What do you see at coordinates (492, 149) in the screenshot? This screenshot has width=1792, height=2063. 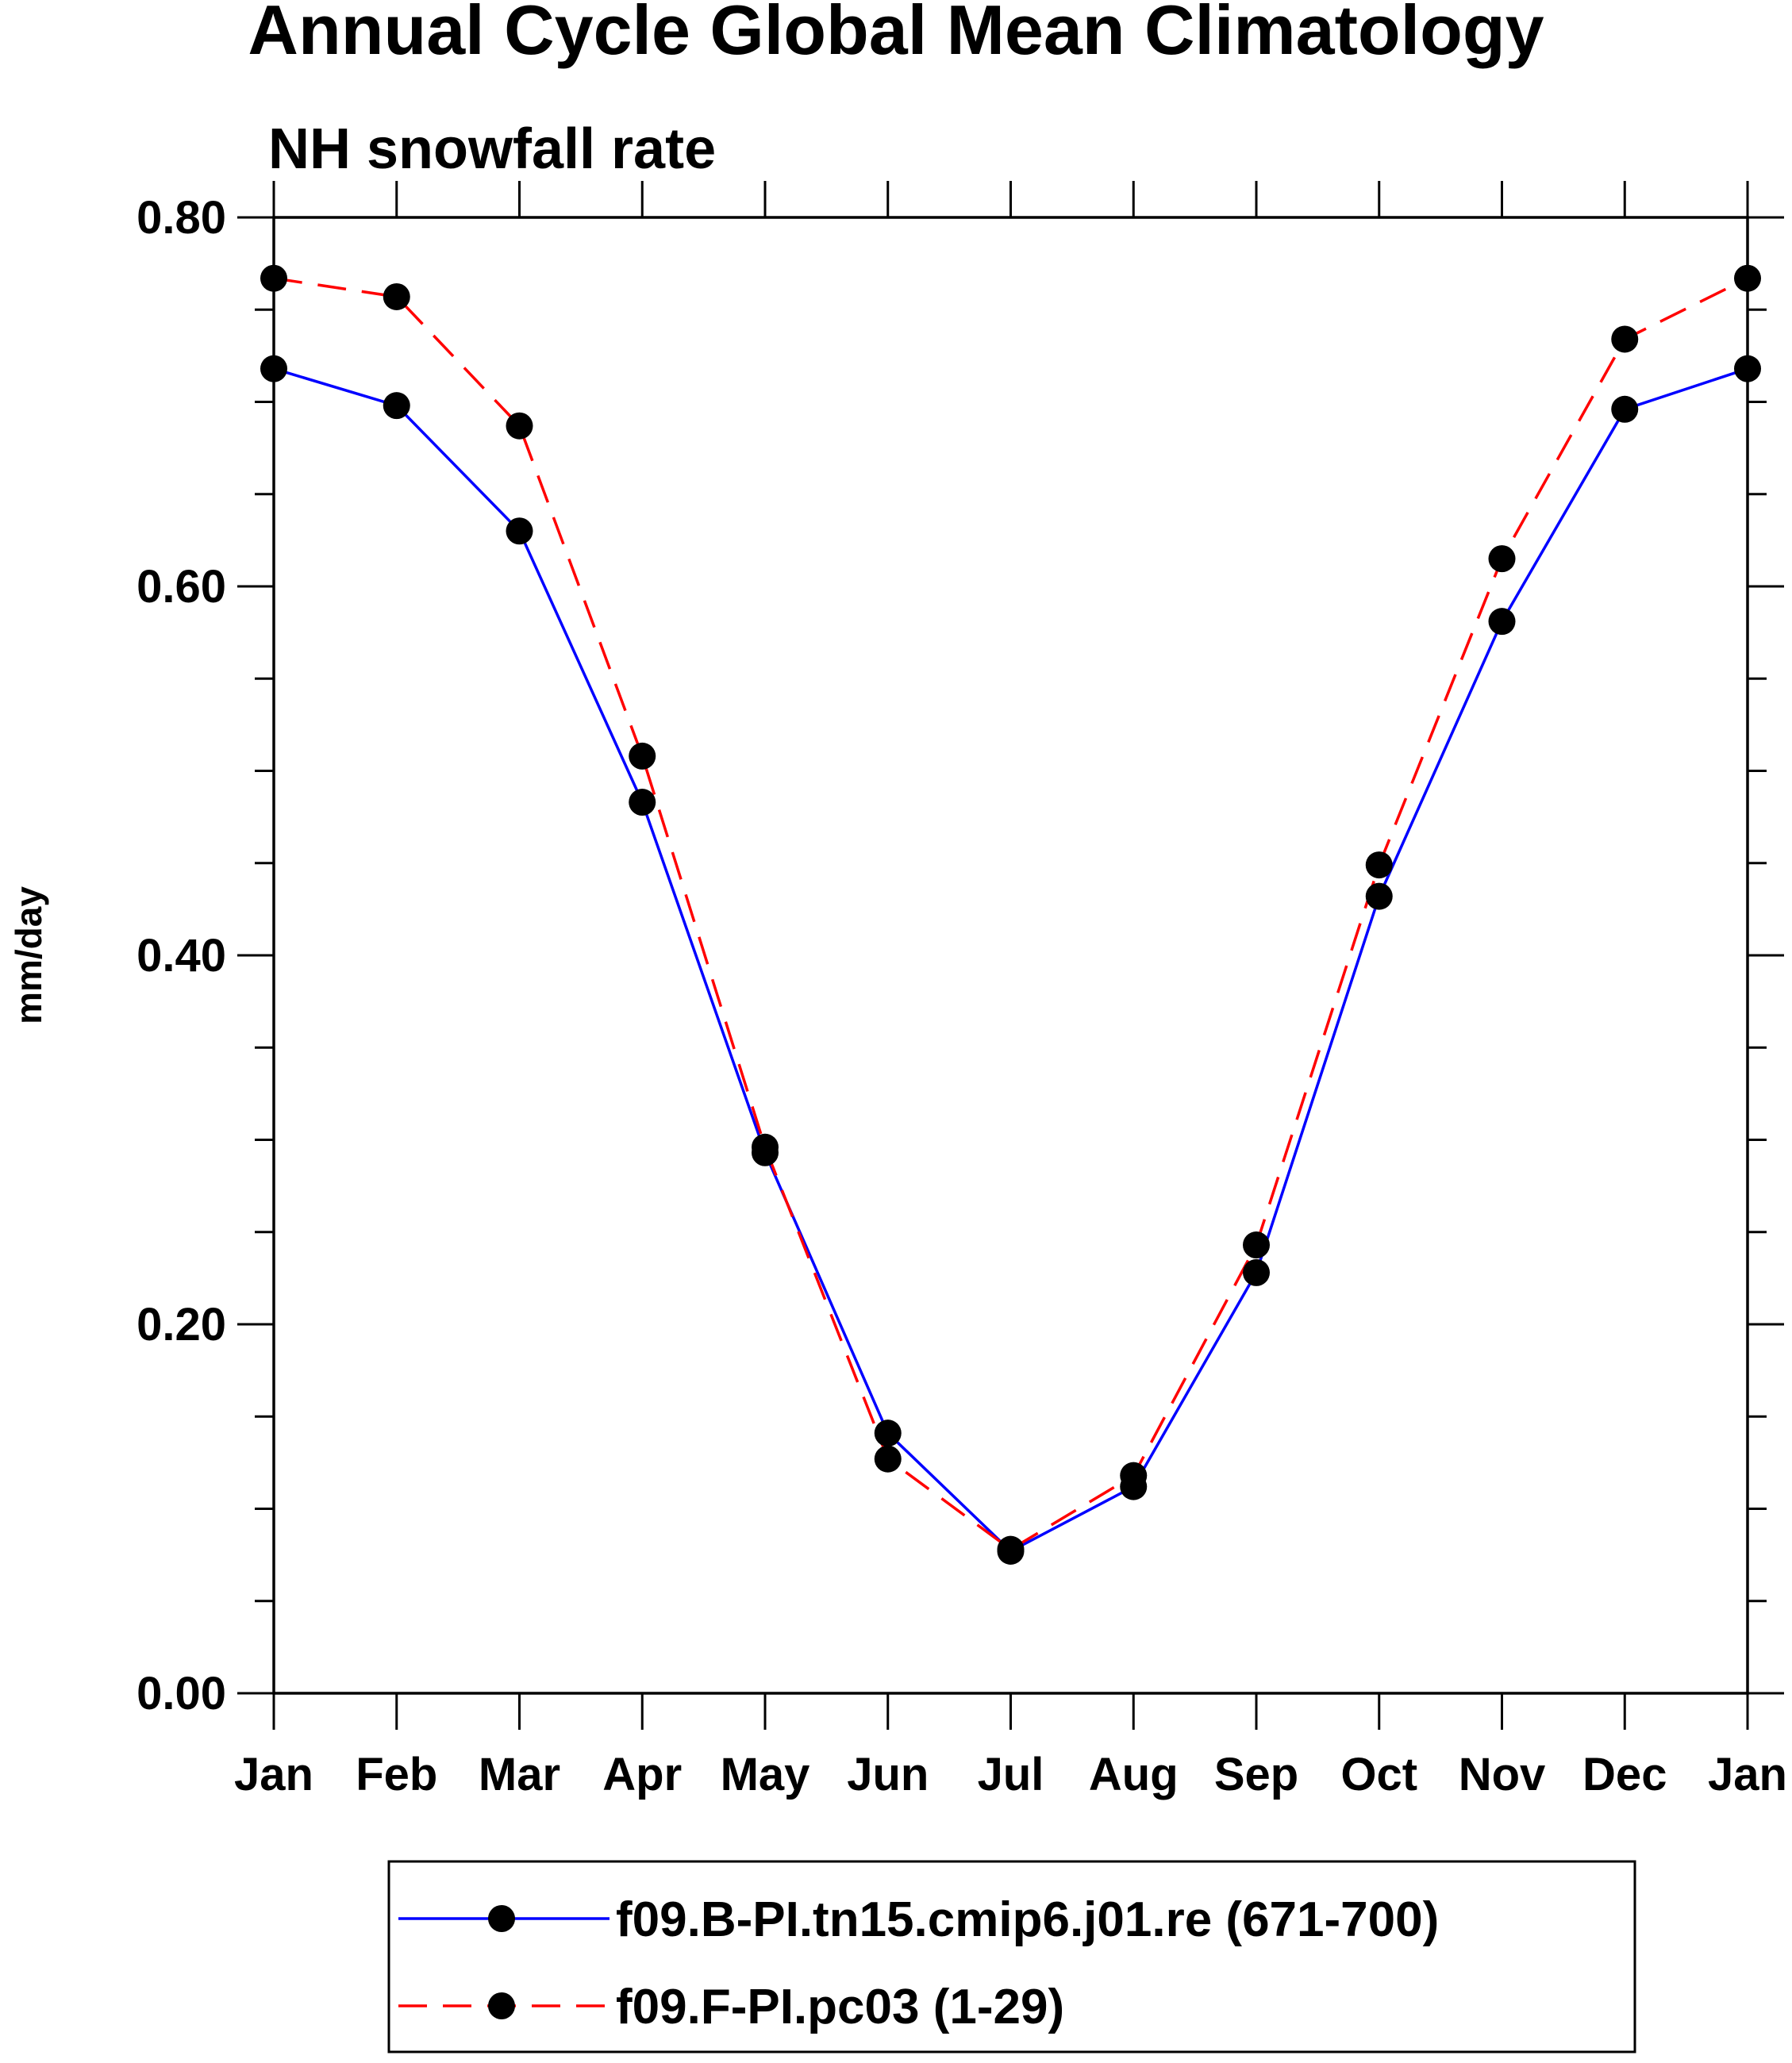 I see `chart-subtitle: NH snowfall rate` at bounding box center [492, 149].